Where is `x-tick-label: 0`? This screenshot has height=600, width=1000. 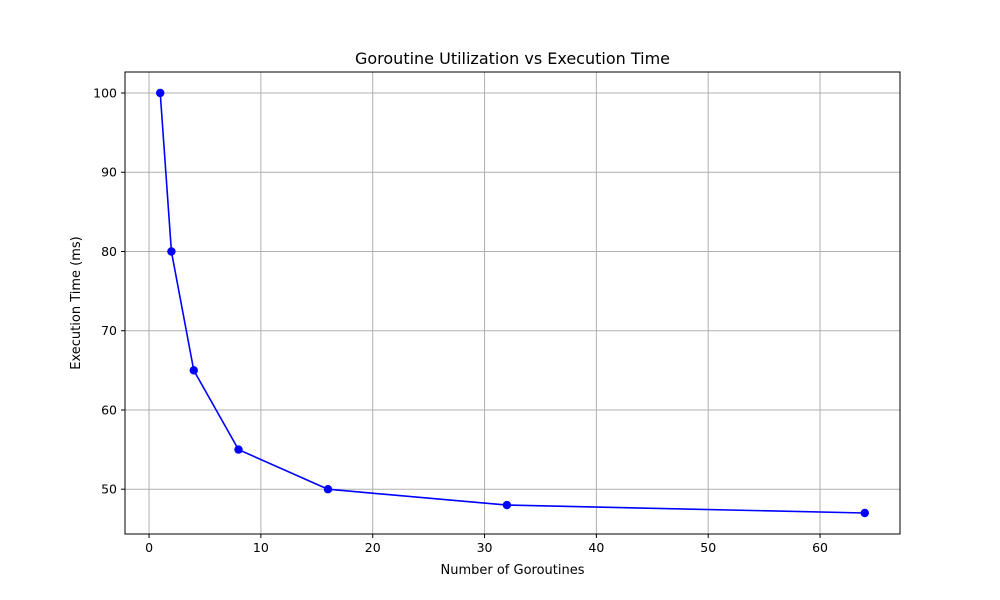 x-tick-label: 0 is located at coordinates (149, 547).